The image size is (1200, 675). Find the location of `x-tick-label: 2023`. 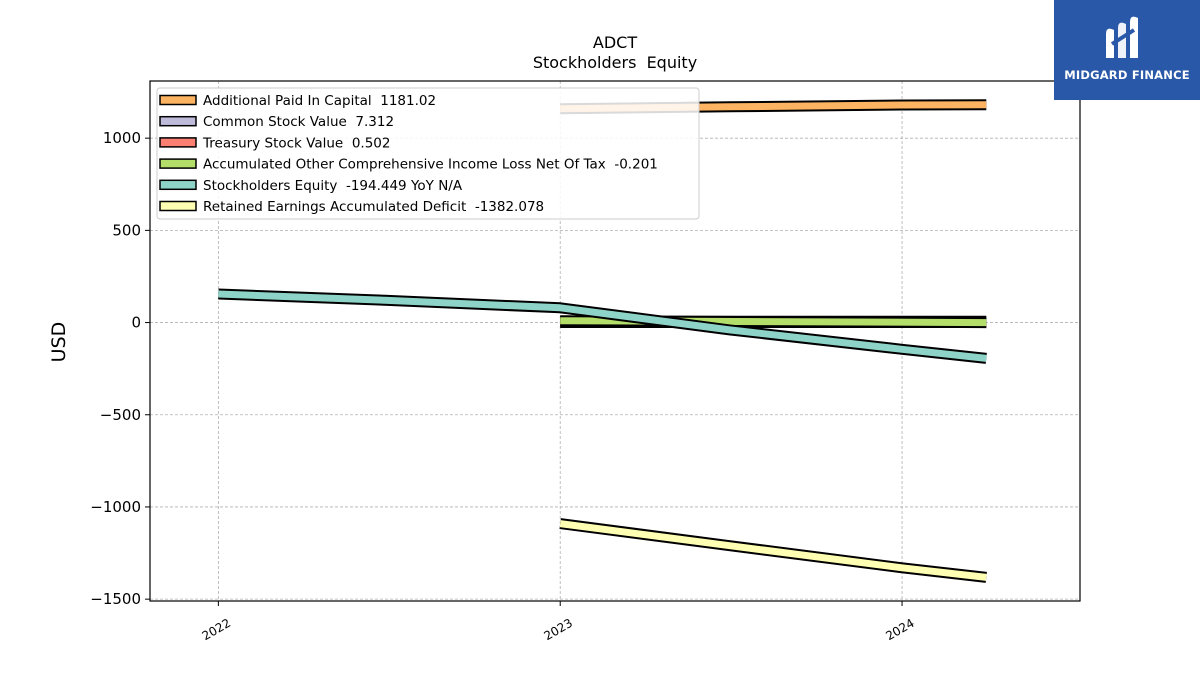

x-tick-label: 2023 is located at coordinates (557, 629).